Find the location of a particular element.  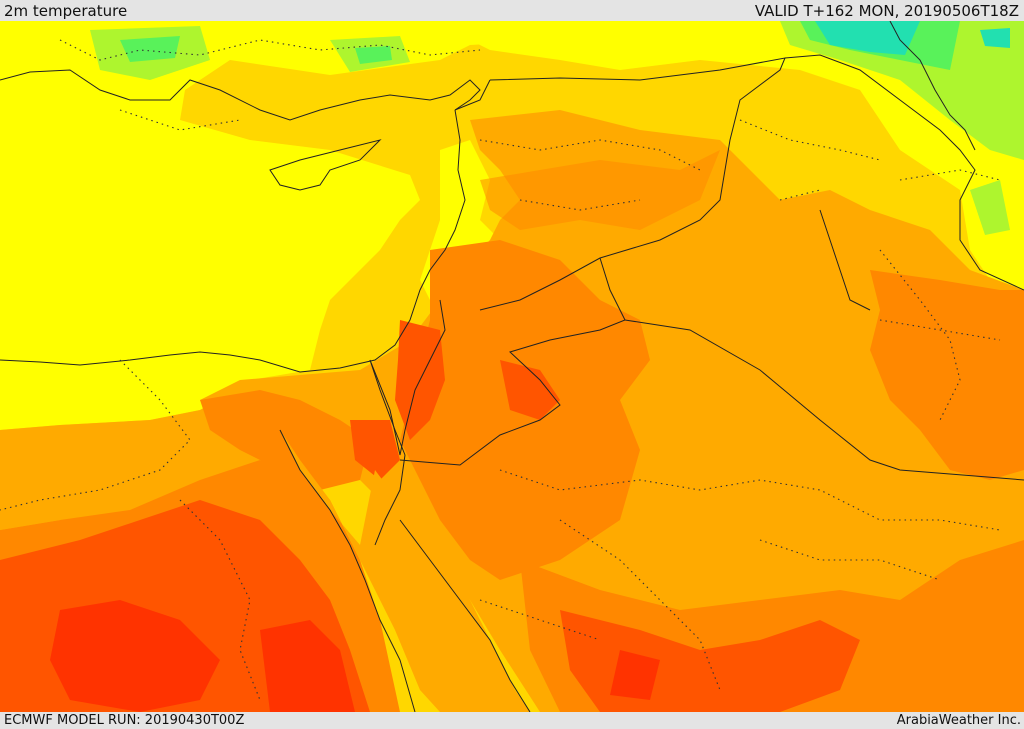

coastline-caspian is located at coordinates (932, 86).